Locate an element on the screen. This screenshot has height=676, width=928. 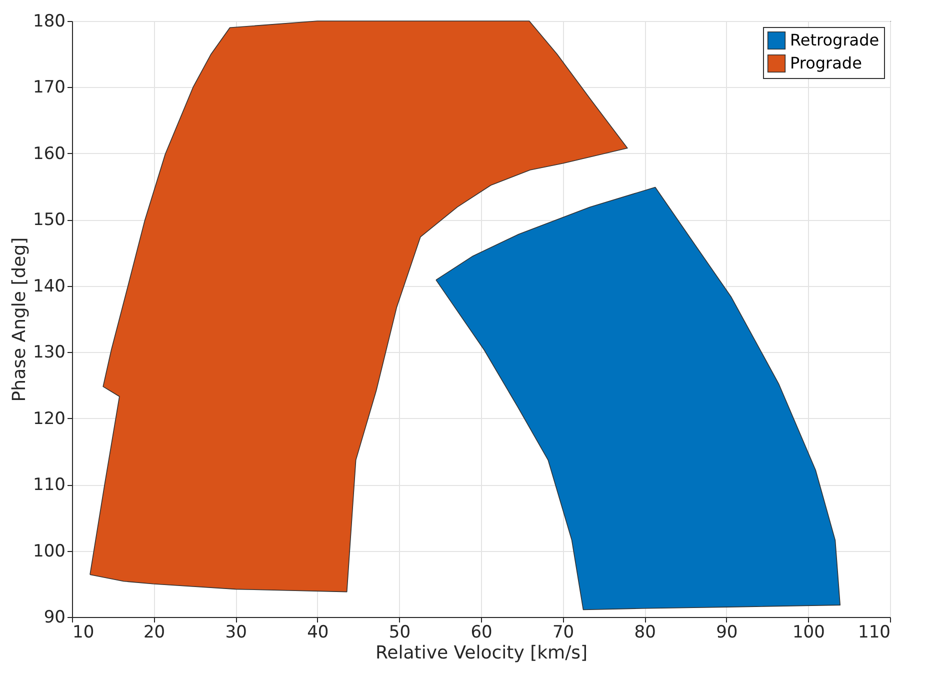
x-tick-label: 10 is located at coordinates (83, 632).